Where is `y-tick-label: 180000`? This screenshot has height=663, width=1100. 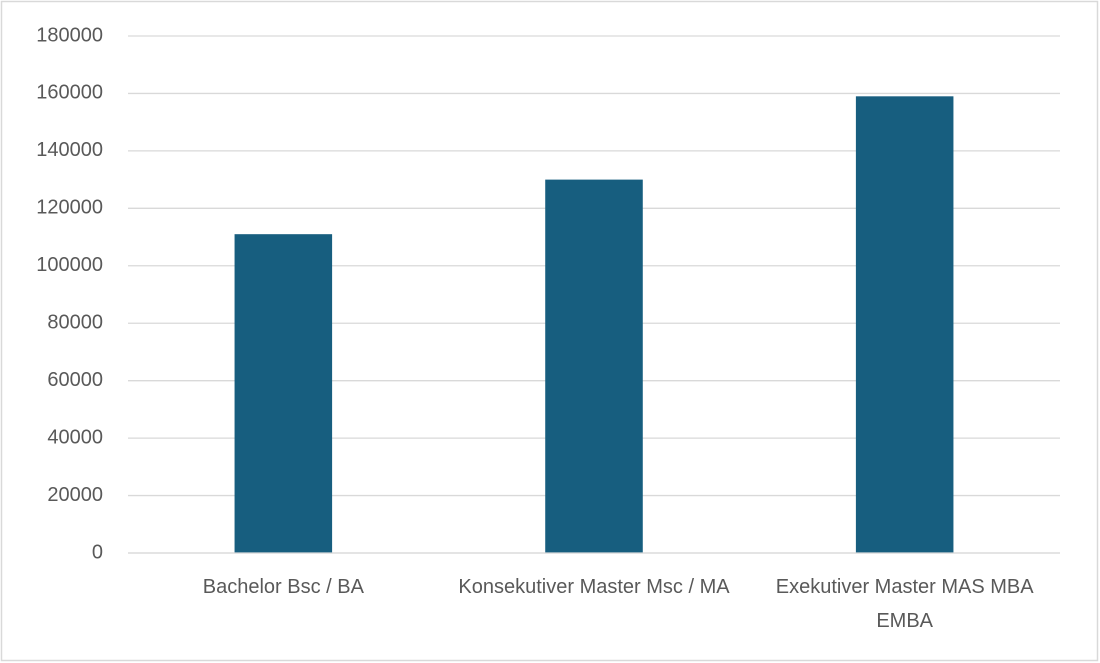 y-tick-label: 180000 is located at coordinates (69, 35).